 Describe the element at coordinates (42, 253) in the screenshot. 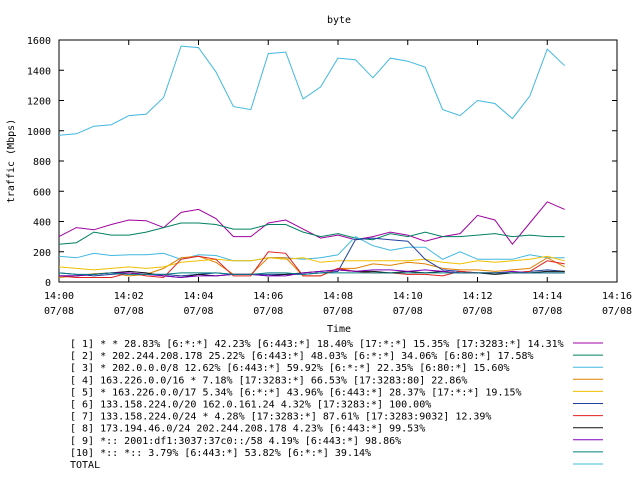

I see `y-tick-label: 200` at that location.